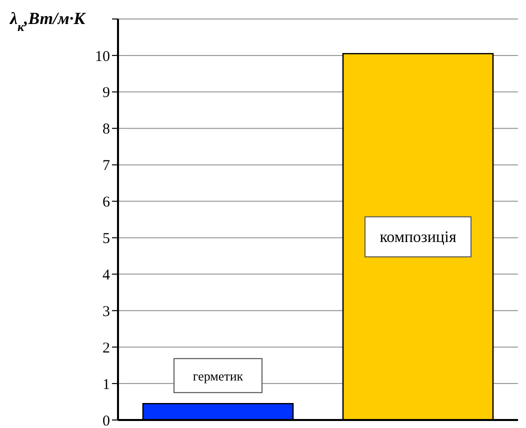 The height and width of the screenshot is (428, 526). Describe the element at coordinates (106, 348) in the screenshot. I see `y-tick-label: 2` at that location.